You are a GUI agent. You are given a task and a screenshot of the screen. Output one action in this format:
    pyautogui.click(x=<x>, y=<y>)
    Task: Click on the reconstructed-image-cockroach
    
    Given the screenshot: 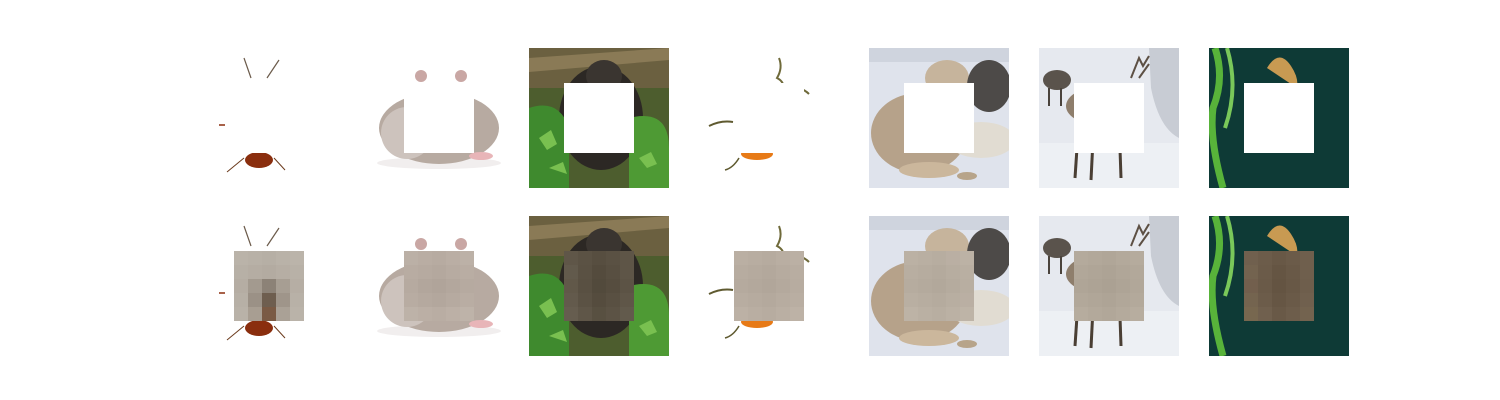 What is the action you would take?
    pyautogui.click(x=269, y=286)
    